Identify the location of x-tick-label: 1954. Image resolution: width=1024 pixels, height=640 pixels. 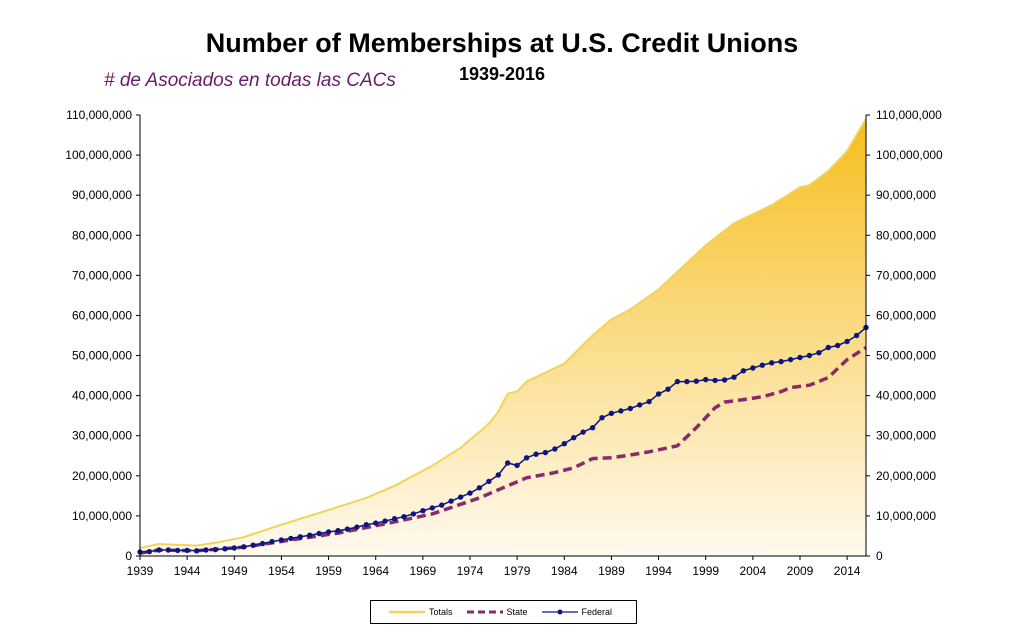
(281, 571).